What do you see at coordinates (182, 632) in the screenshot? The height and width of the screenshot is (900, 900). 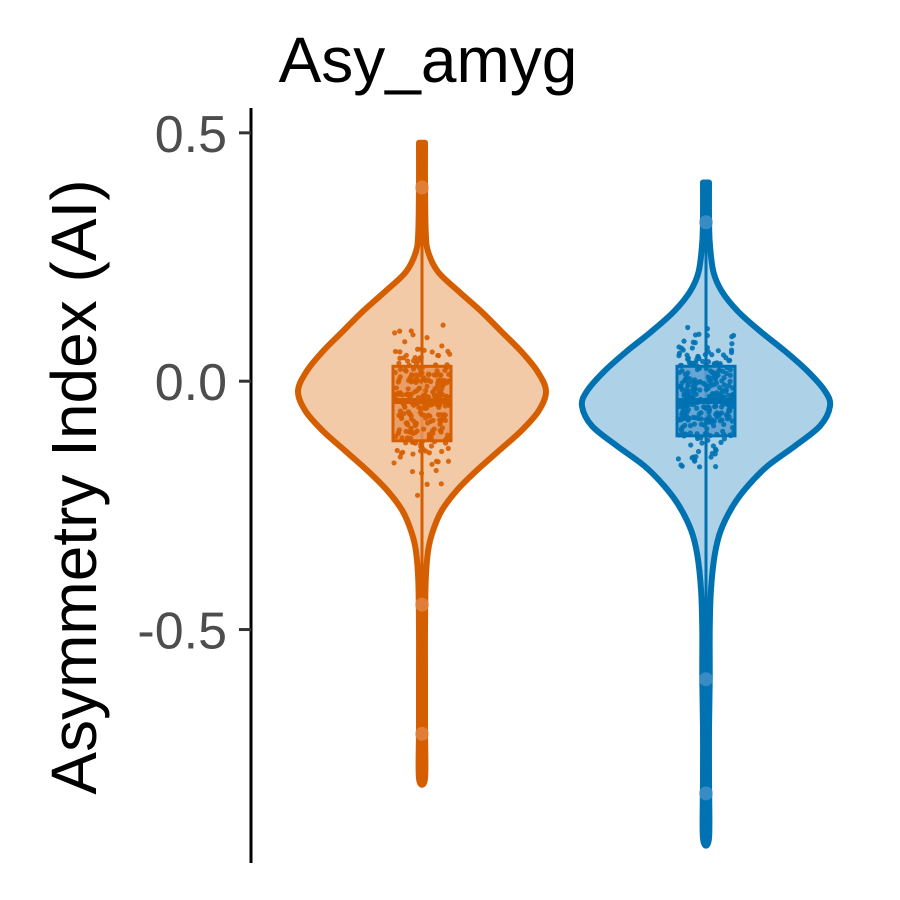 I see `y-tick-label-2: -0.5` at bounding box center [182, 632].